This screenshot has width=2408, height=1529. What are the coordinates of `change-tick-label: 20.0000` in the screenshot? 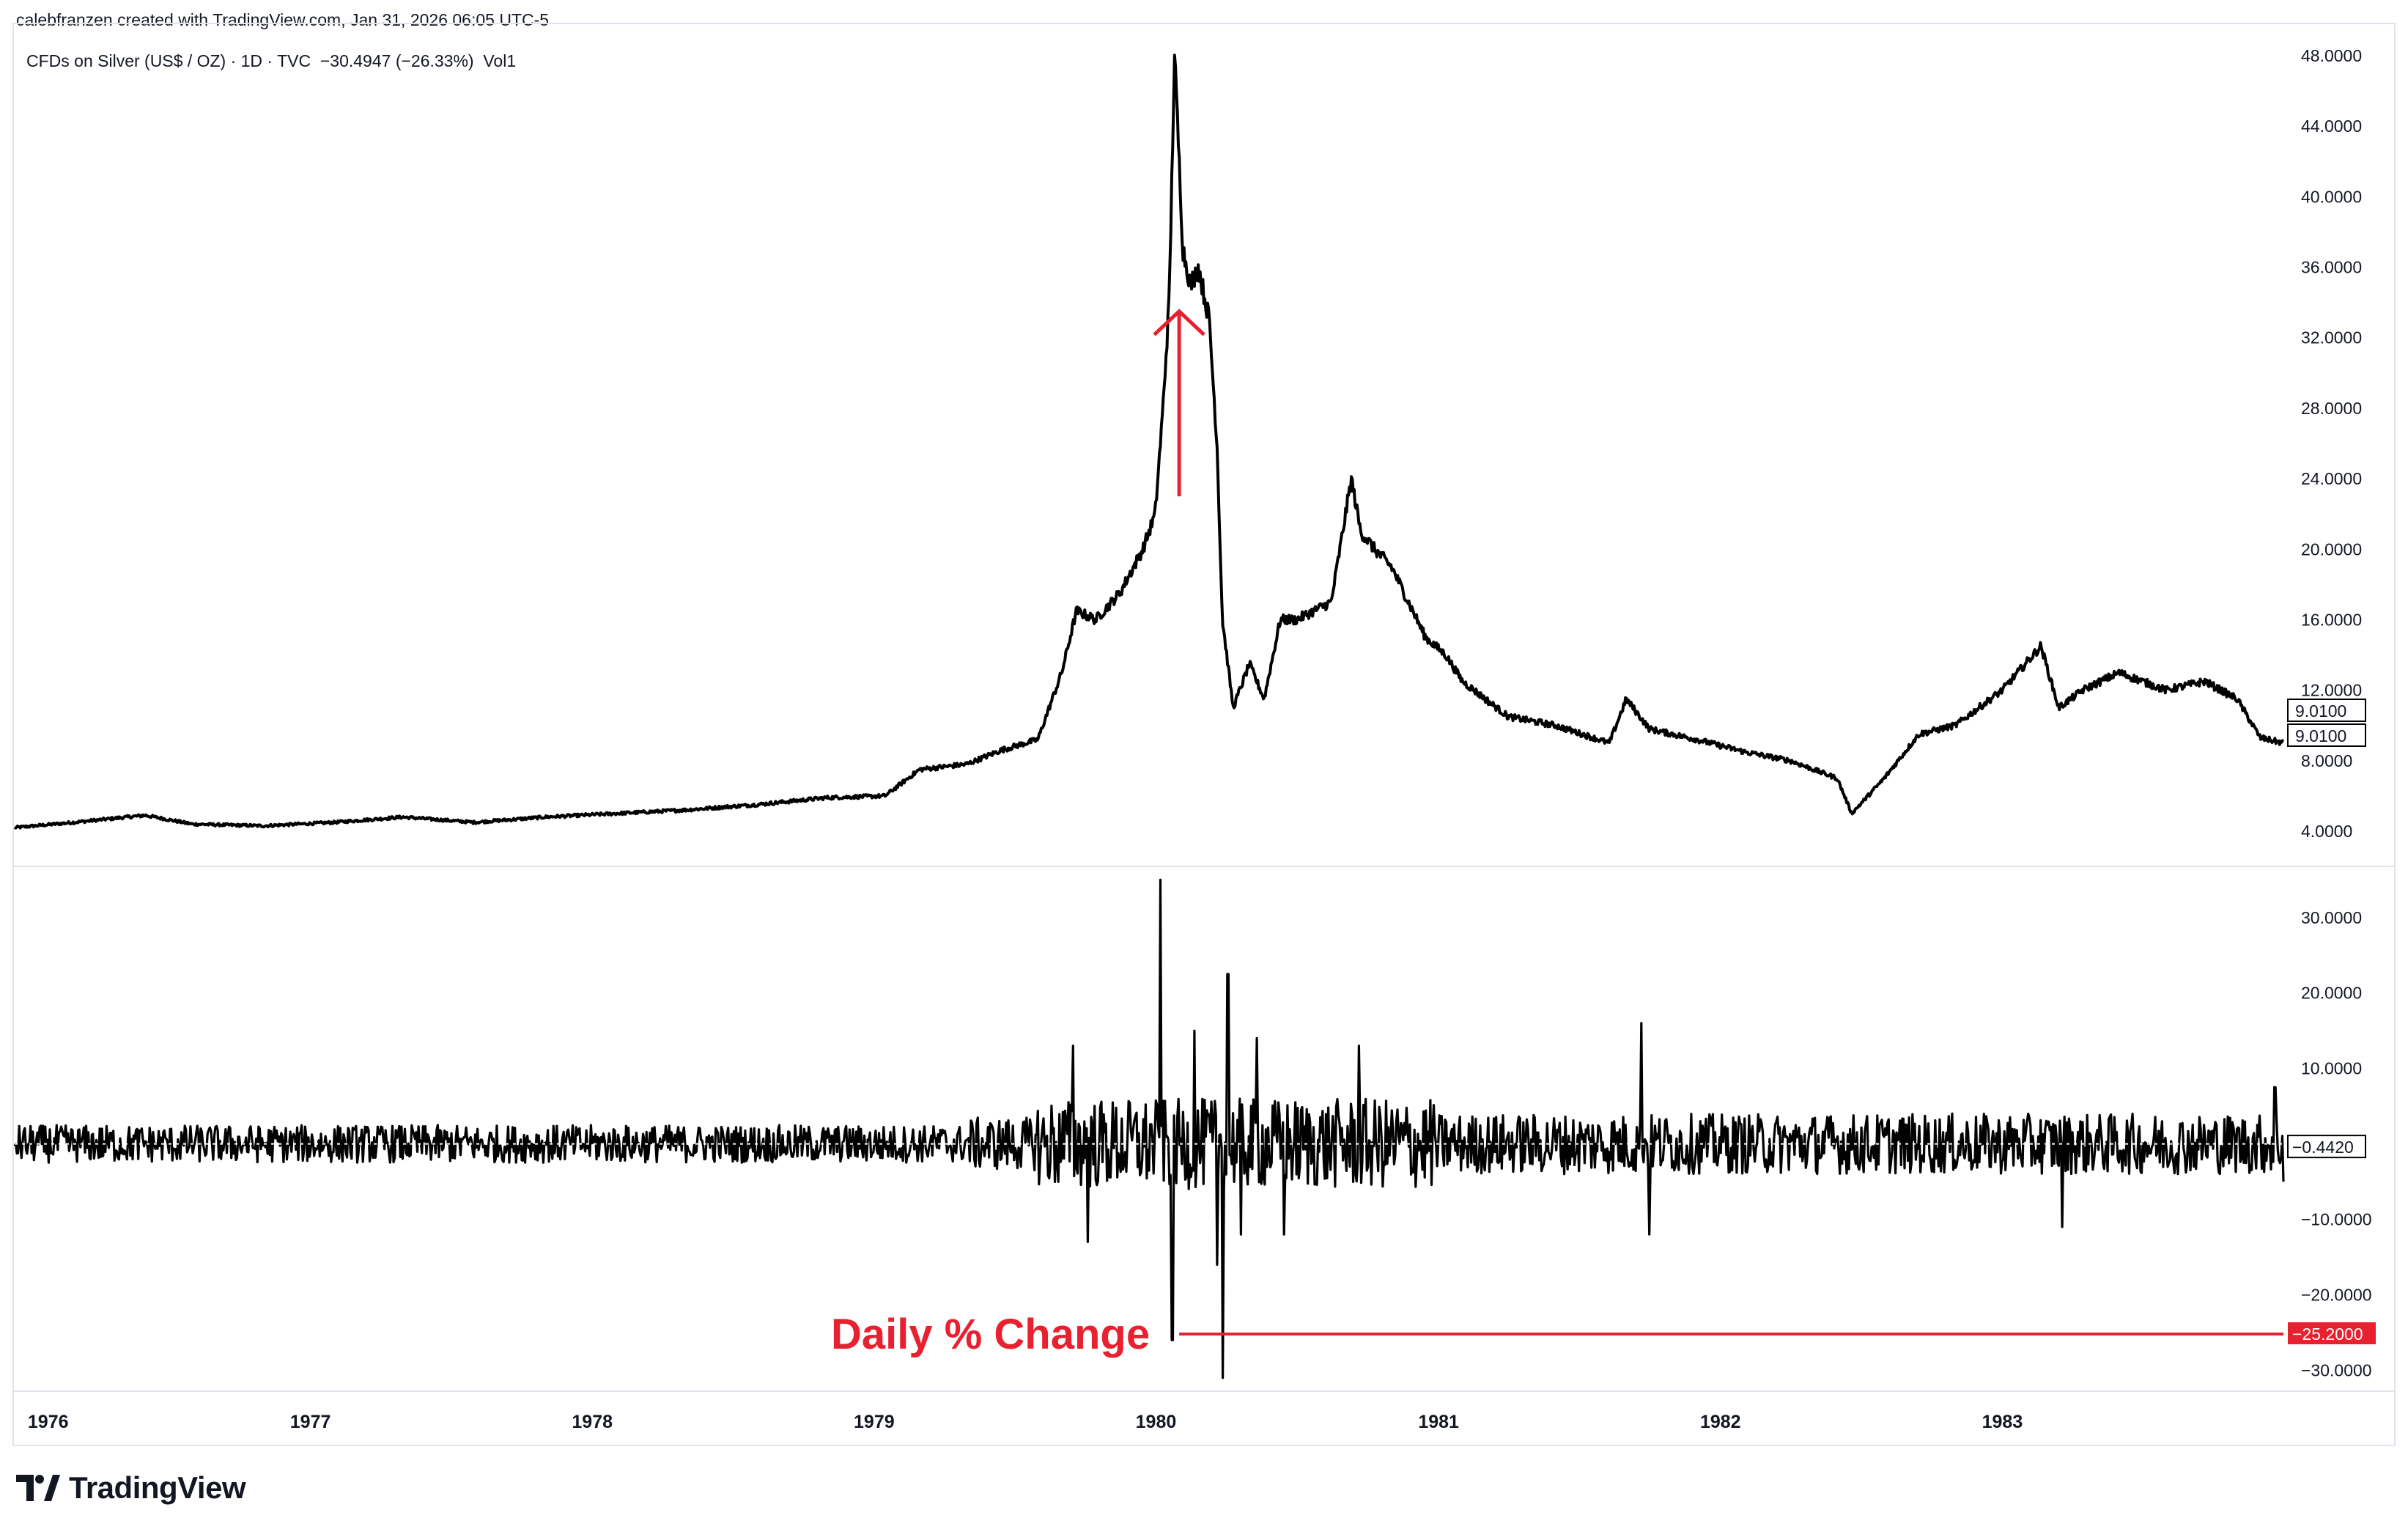 It's located at (2331, 993).